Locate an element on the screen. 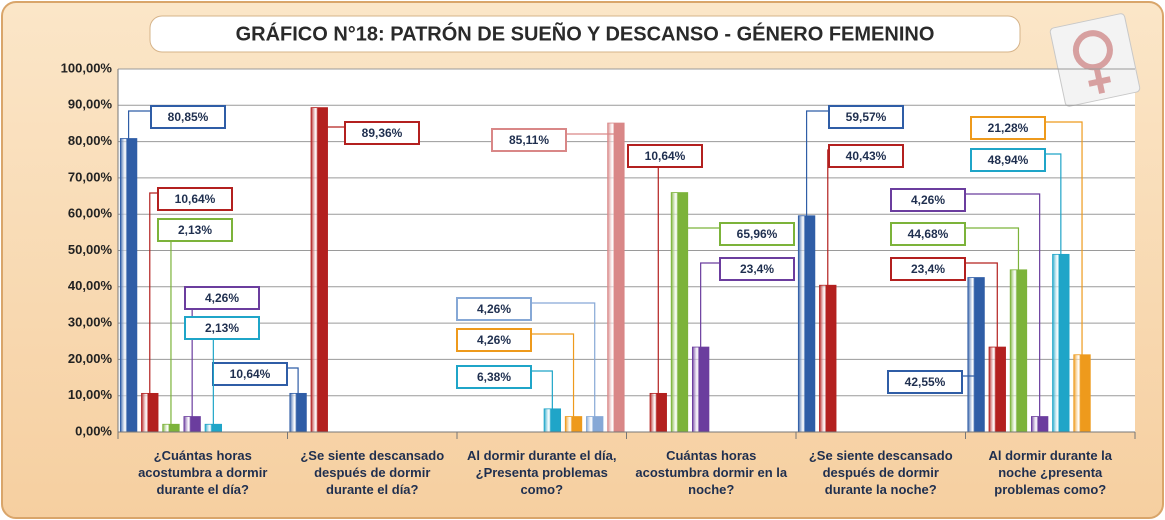 The image size is (1165, 520). data-label: 89,36% is located at coordinates (382, 133).